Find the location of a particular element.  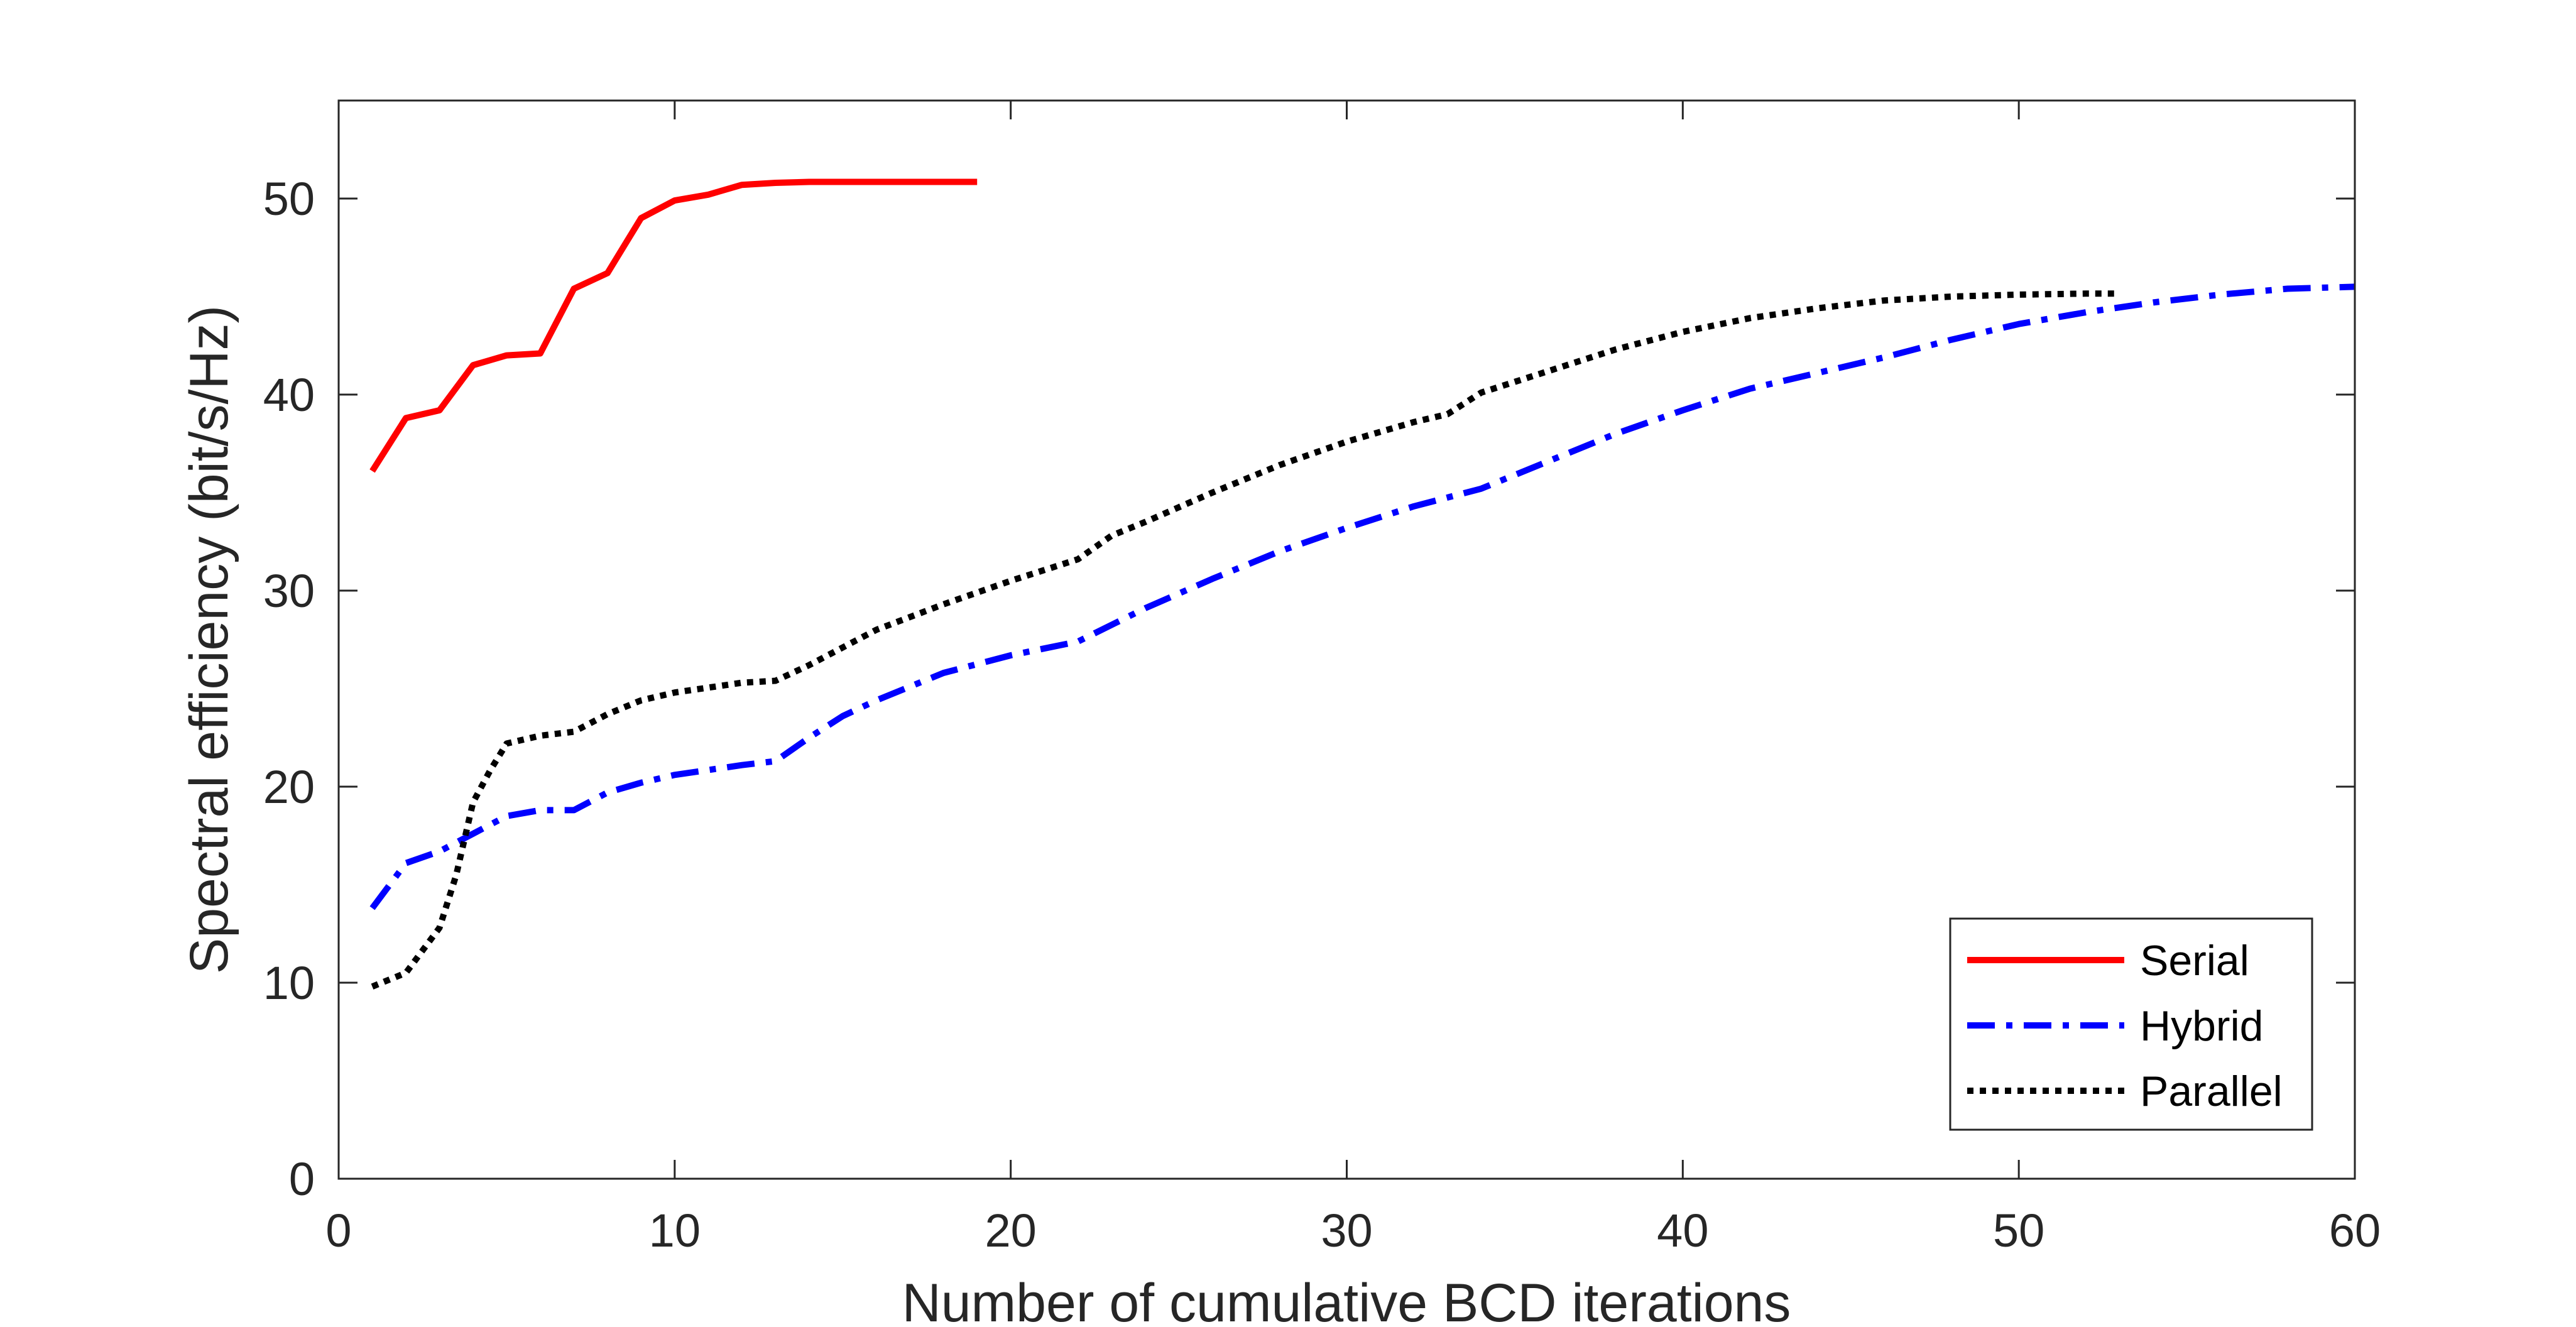

legend-label-parallel: Parallel is located at coordinates (2212, 1091).